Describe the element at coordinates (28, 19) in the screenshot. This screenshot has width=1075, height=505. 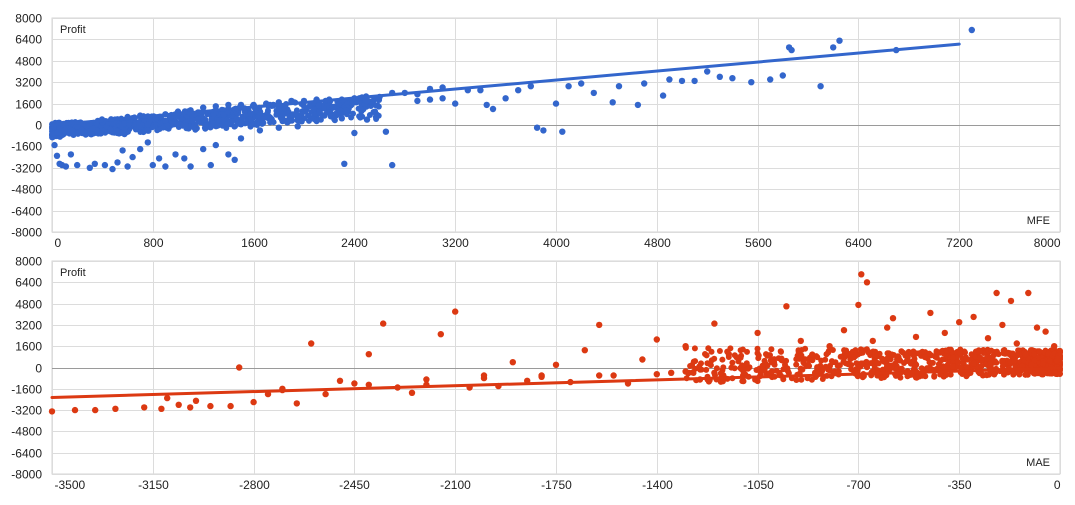
I see `y-tick-label: 8000` at that location.